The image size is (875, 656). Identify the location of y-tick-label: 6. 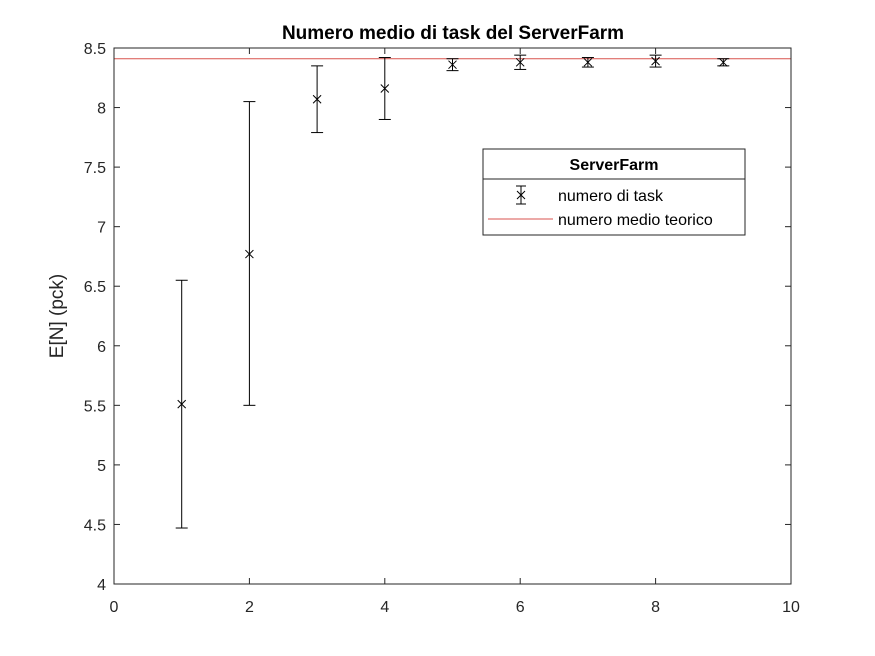
(101, 347).